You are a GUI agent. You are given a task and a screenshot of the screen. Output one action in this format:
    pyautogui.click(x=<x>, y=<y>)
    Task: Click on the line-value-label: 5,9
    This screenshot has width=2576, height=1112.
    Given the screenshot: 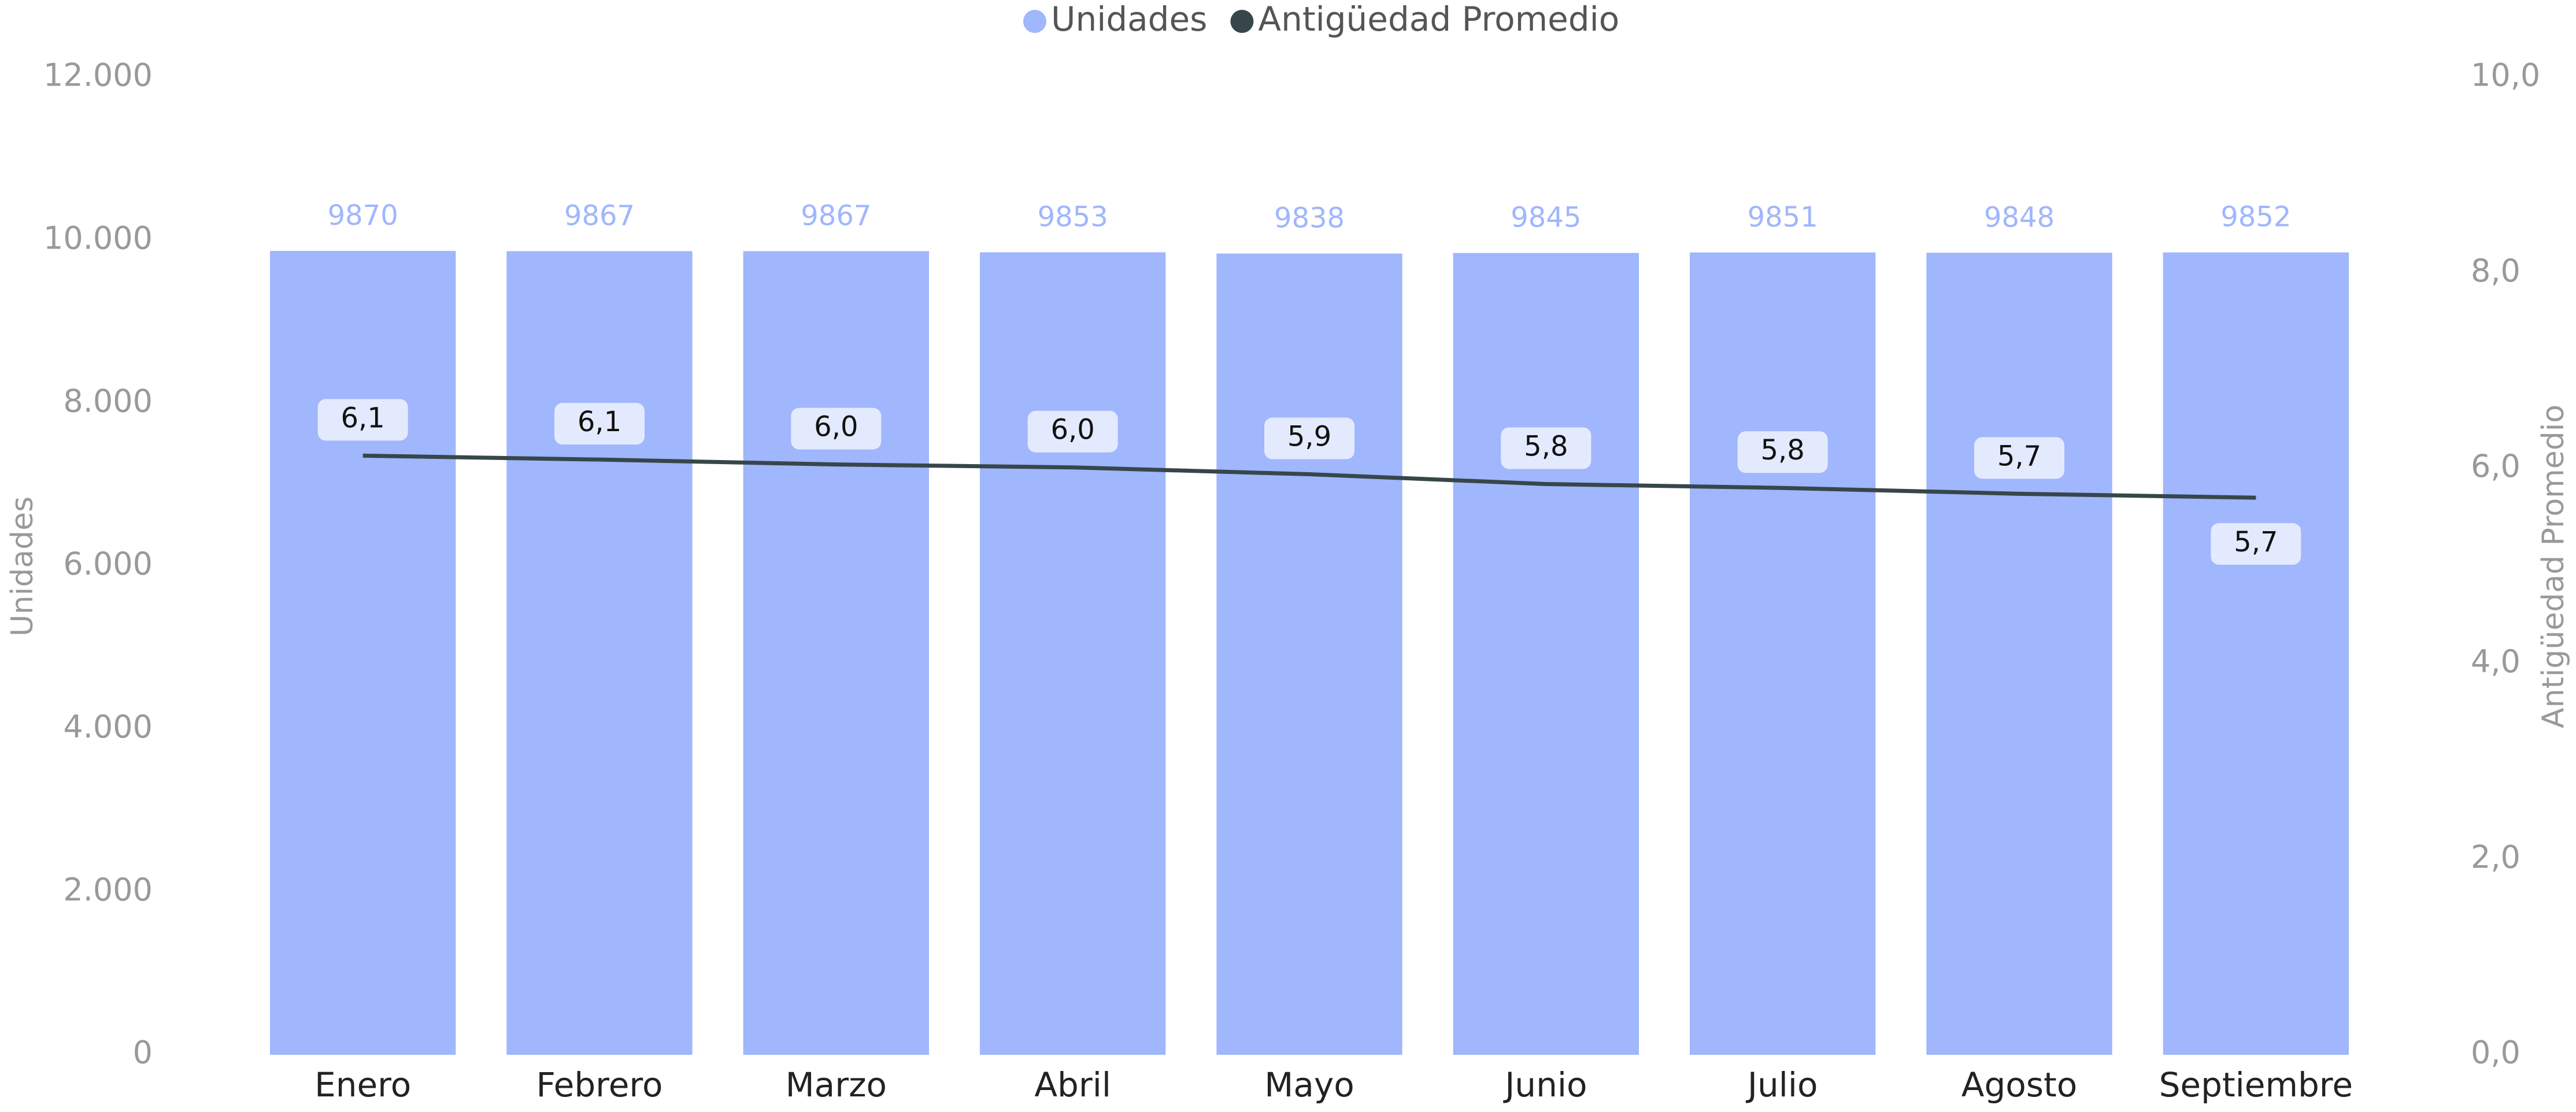 What is the action you would take?
    pyautogui.click(x=1309, y=437)
    